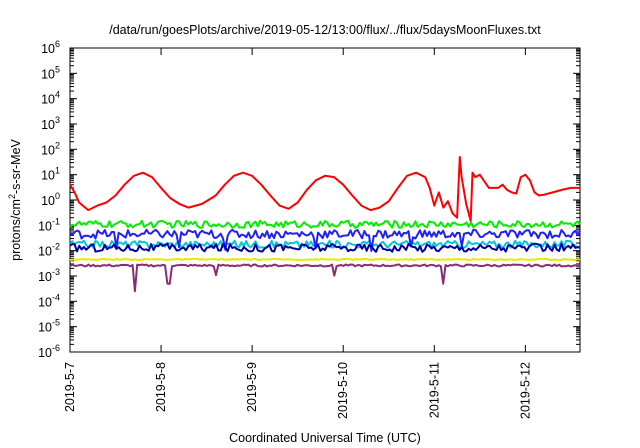 The height and width of the screenshot is (448, 640). Describe the element at coordinates (50, 148) in the screenshot. I see `y-tick-label: 10²` at that location.